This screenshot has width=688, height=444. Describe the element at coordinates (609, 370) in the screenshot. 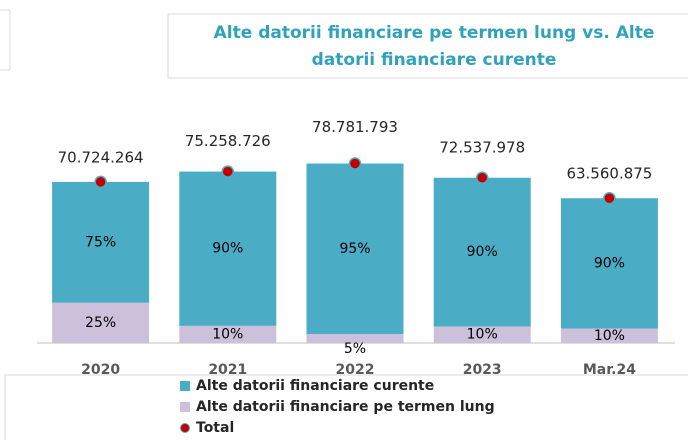

I see `x-tick-label: Mar.24` at that location.